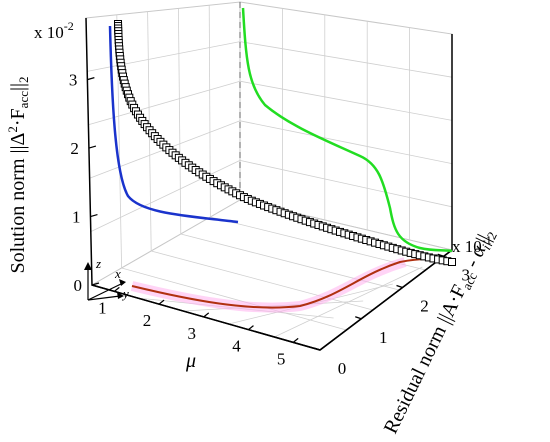 The image size is (550, 442). Describe the element at coordinates (54, 30) in the screenshot. I see `z-axis-multiplier: x 10-2` at that location.